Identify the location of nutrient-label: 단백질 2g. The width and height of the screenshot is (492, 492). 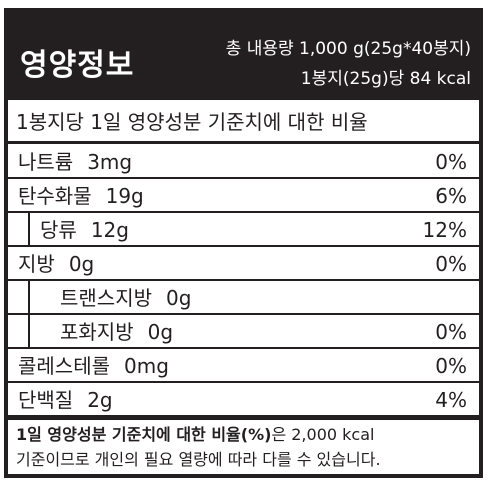
(65, 400).